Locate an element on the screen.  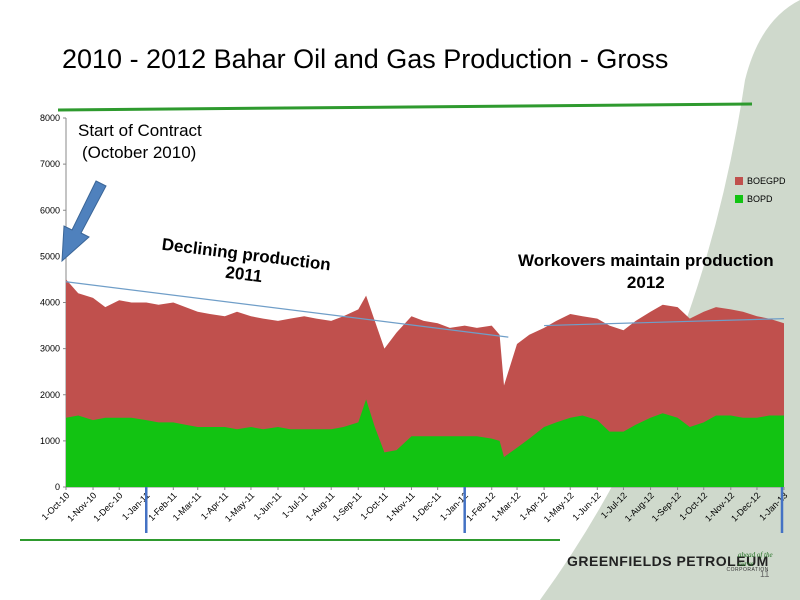
workovers-line-2: 2012 is located at coordinates (645, 282).